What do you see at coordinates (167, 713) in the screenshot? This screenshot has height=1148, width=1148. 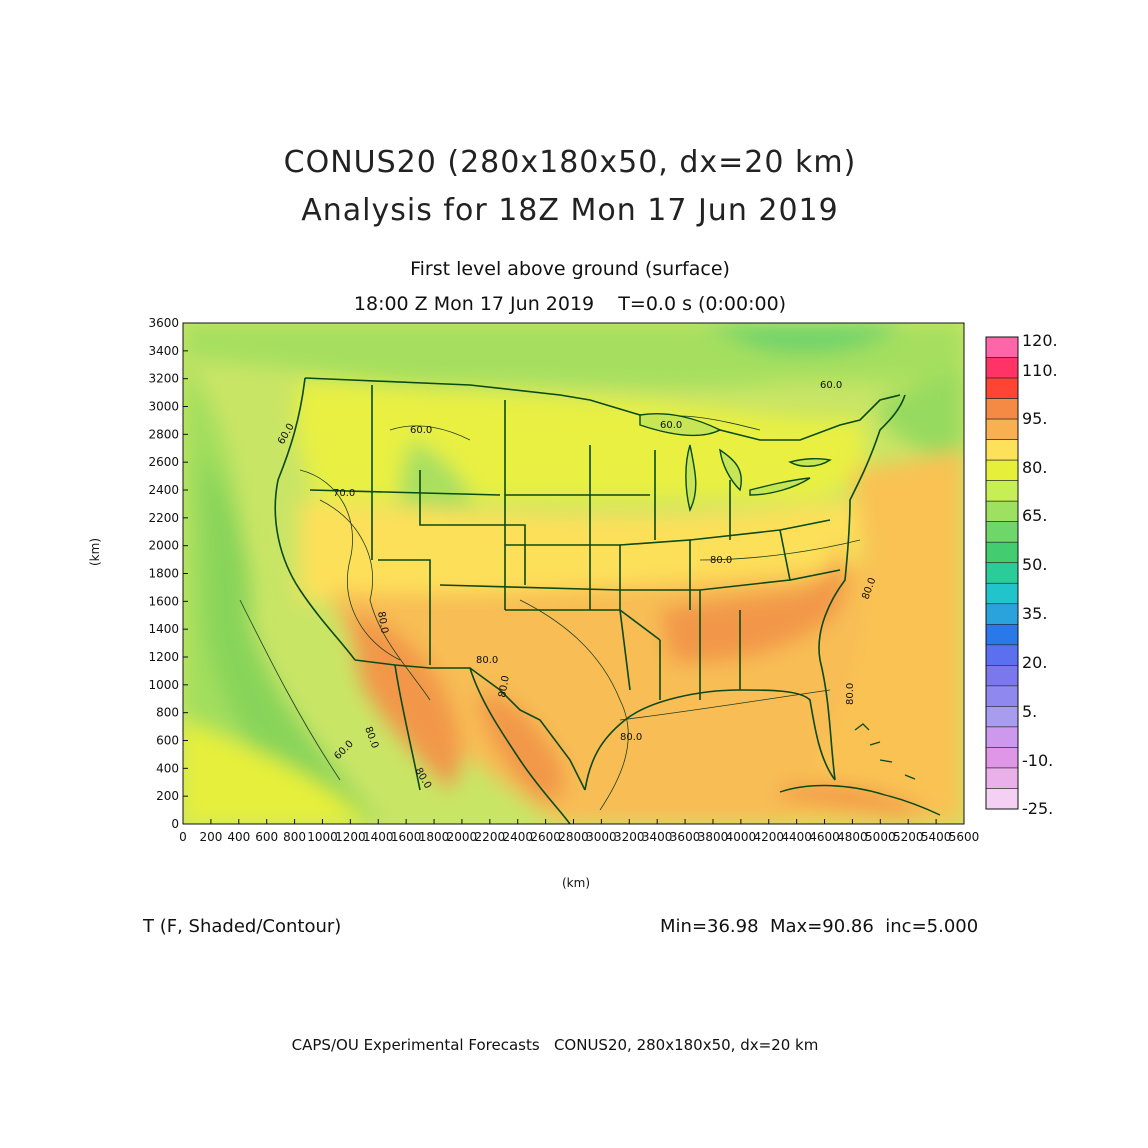 I see `y-tick-label: 800` at bounding box center [167, 713].